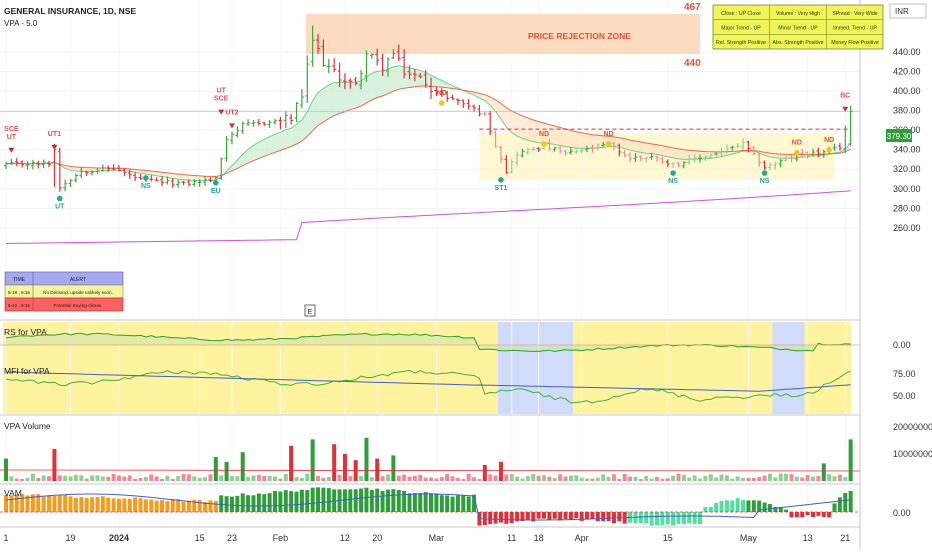 This screenshot has width=932, height=555. What do you see at coordinates (797, 43) in the screenshot?
I see `status-cell: Abs. Strength Positive` at bounding box center [797, 43].